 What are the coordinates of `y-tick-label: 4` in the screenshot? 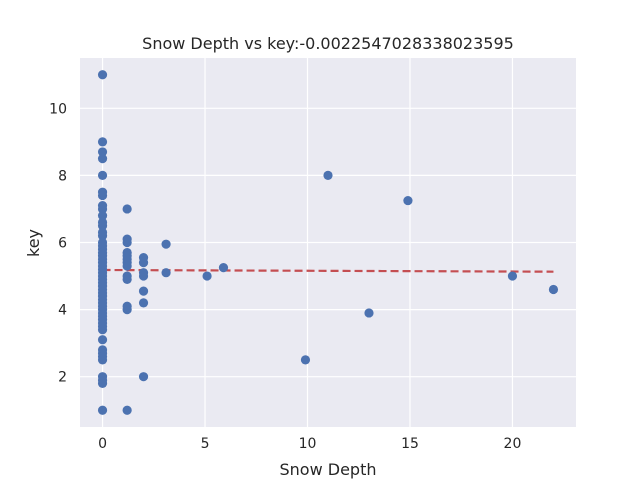 It's located at (62, 311).